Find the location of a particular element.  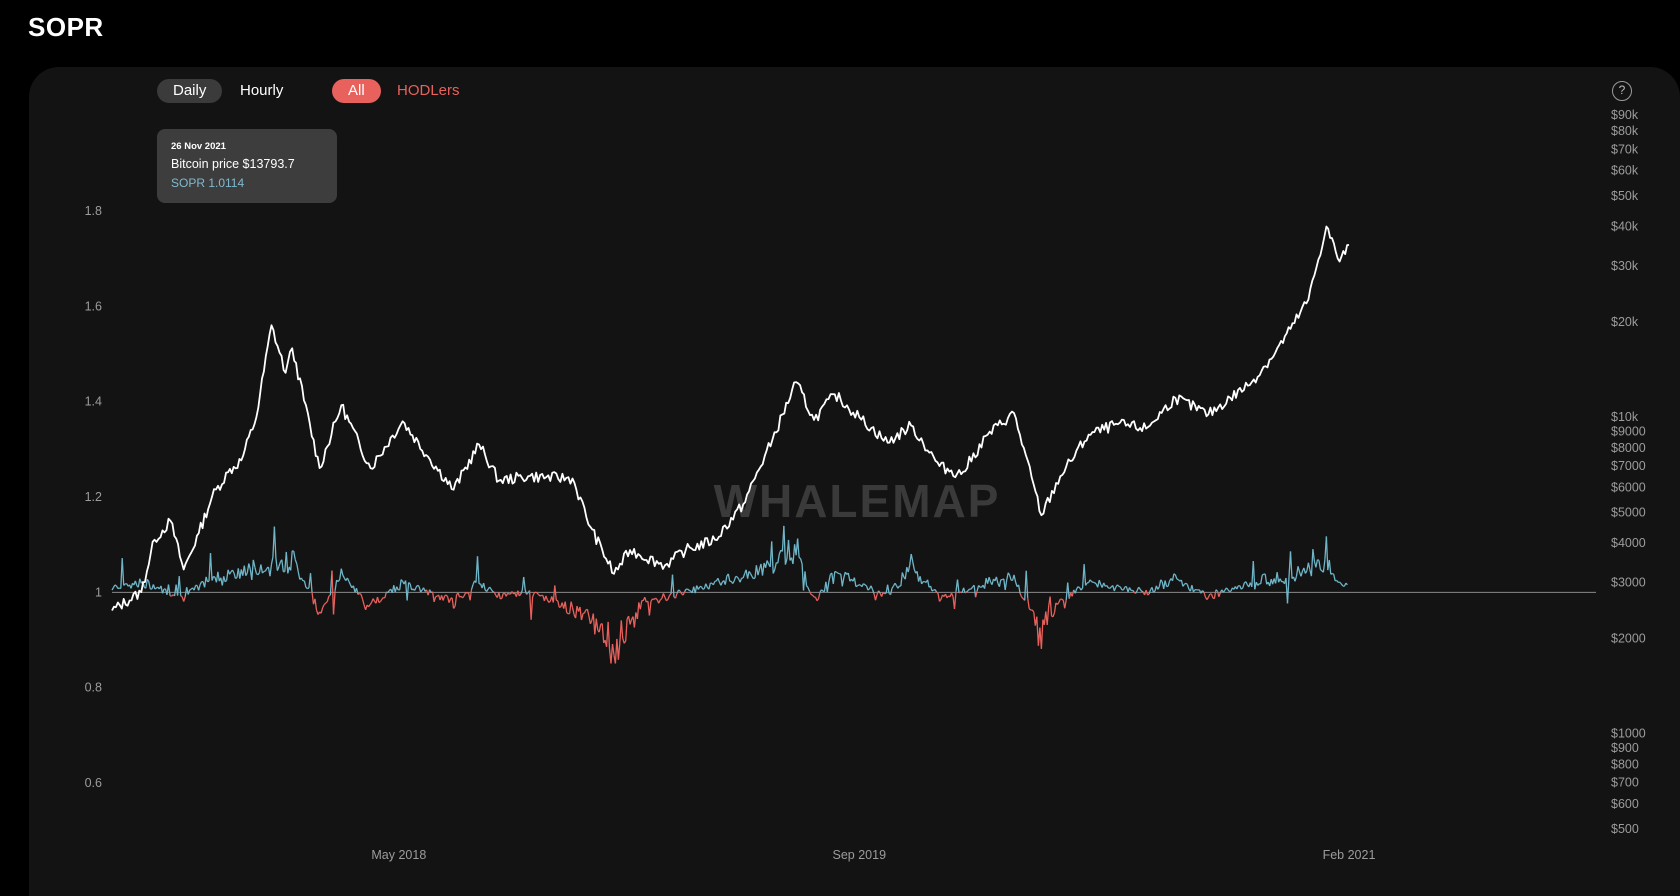

right-tick-label: $40k is located at coordinates (1625, 226).